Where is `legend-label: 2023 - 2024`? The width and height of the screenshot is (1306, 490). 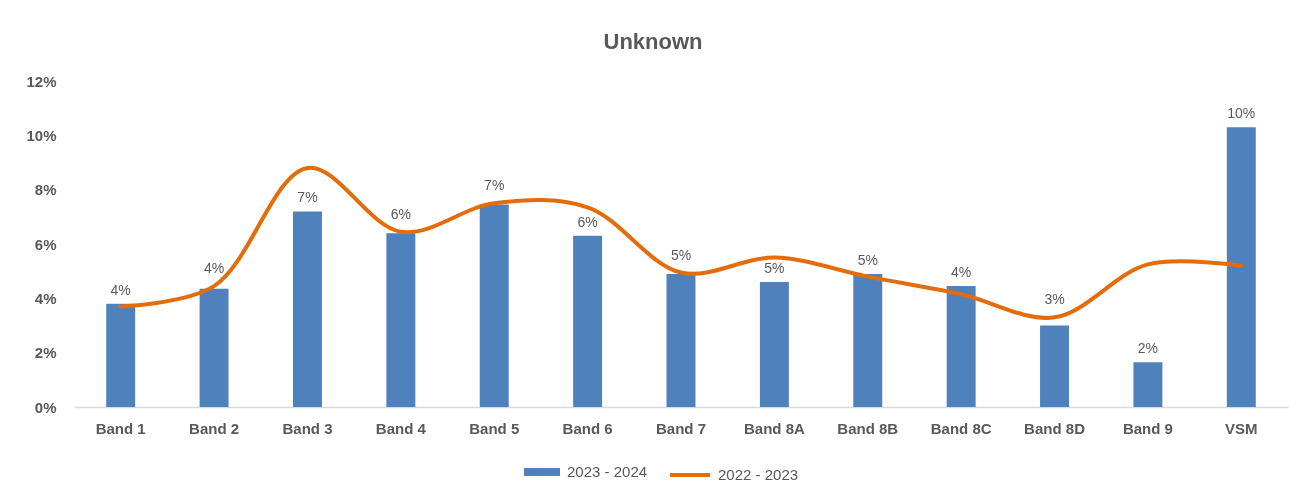 legend-label: 2023 - 2024 is located at coordinates (607, 471).